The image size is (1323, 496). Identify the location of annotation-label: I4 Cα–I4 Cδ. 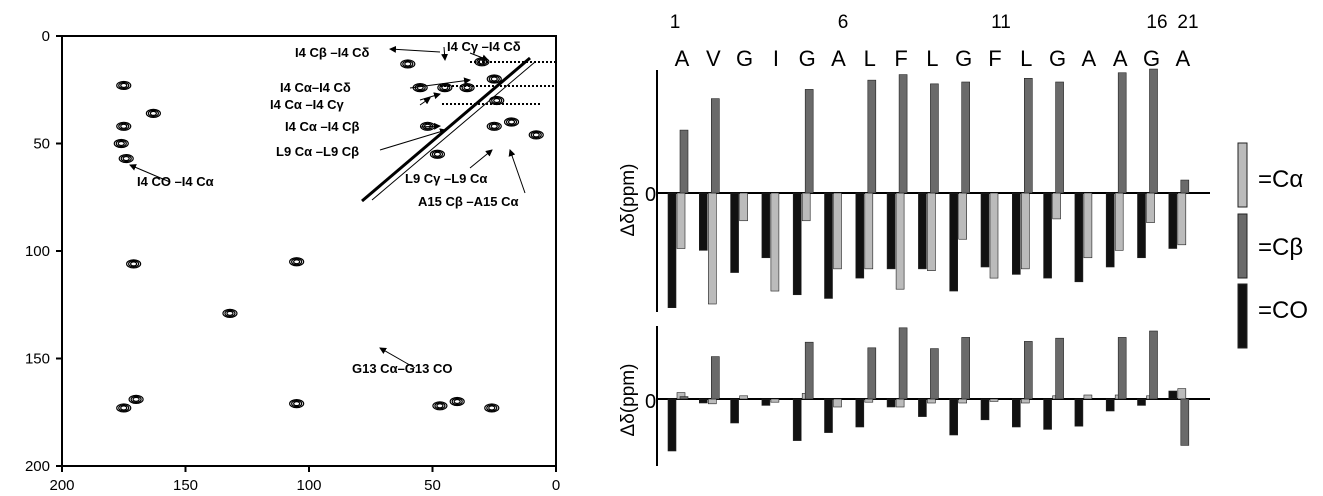
(315, 87).